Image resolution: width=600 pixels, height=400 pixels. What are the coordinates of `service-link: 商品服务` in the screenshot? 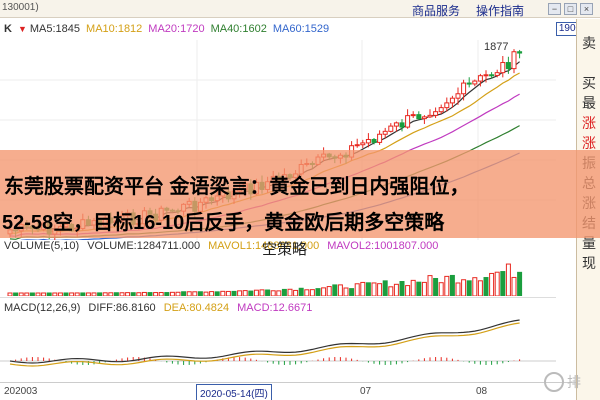 It's located at (436, 11).